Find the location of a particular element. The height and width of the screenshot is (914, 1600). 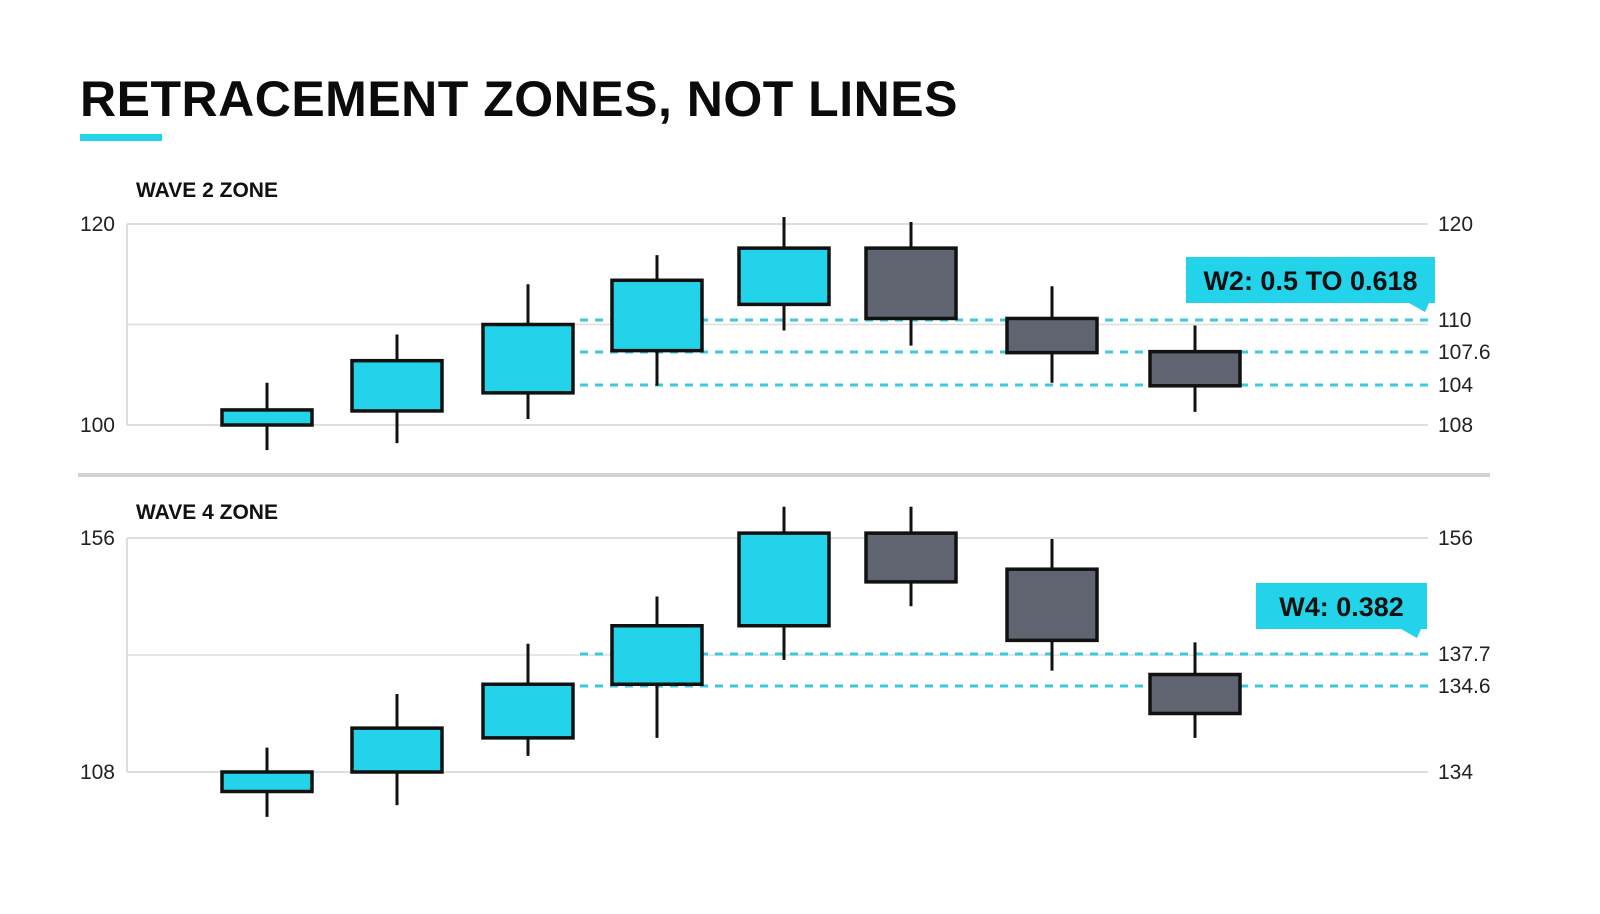

wave2-left-tick-label: 120 is located at coordinates (97, 224).